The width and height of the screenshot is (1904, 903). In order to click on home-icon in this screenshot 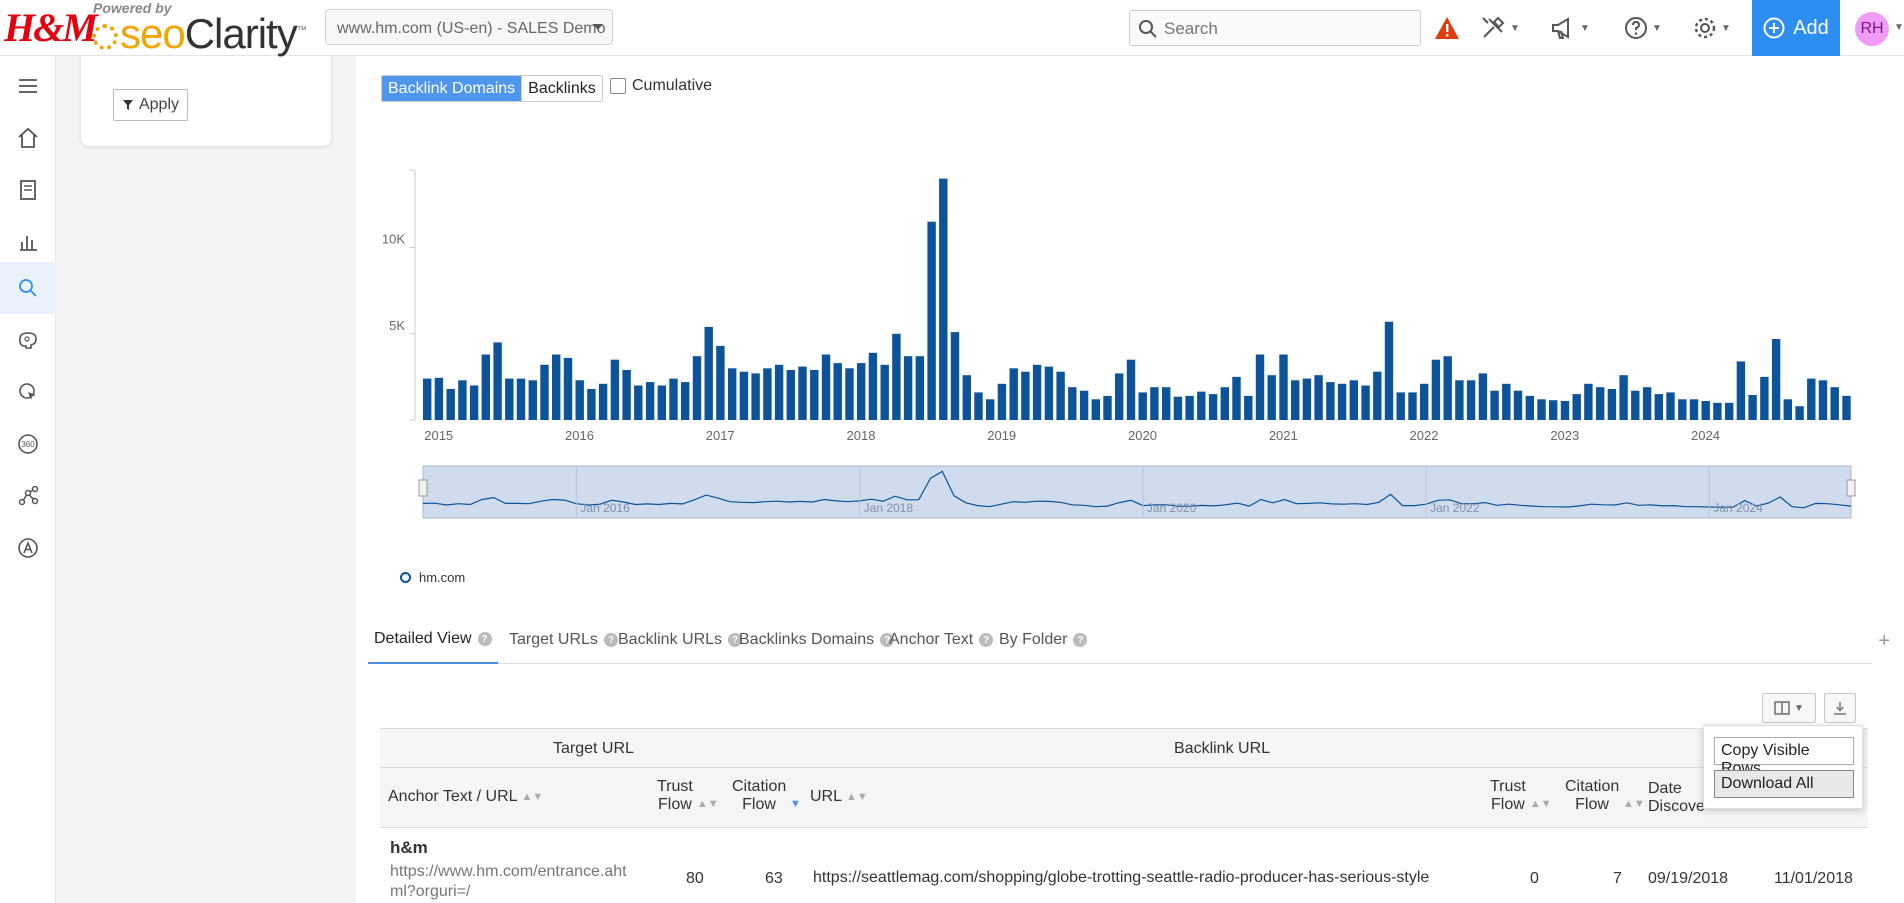, I will do `click(28, 137)`.